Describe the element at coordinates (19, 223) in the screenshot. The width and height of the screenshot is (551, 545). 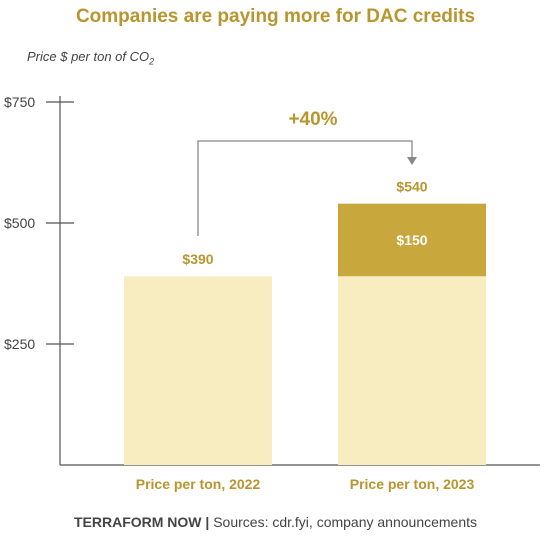
I see `y-tick-label: $500` at that location.